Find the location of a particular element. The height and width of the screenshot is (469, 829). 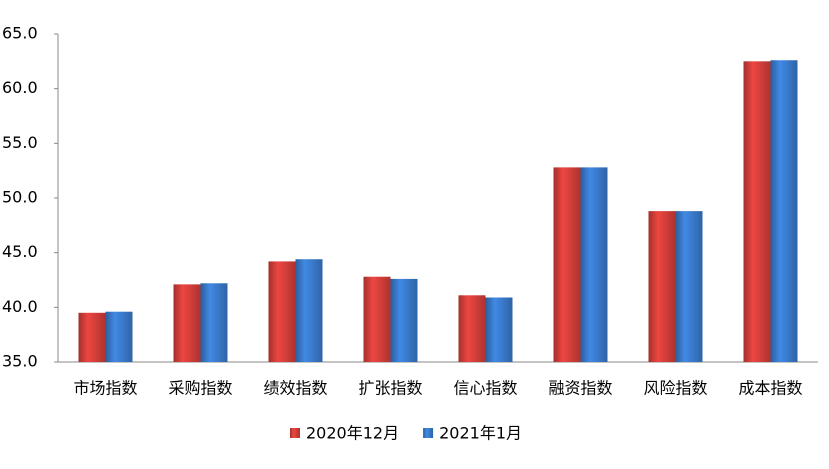

x-tick-label: 融资指数 is located at coordinates (580, 388).